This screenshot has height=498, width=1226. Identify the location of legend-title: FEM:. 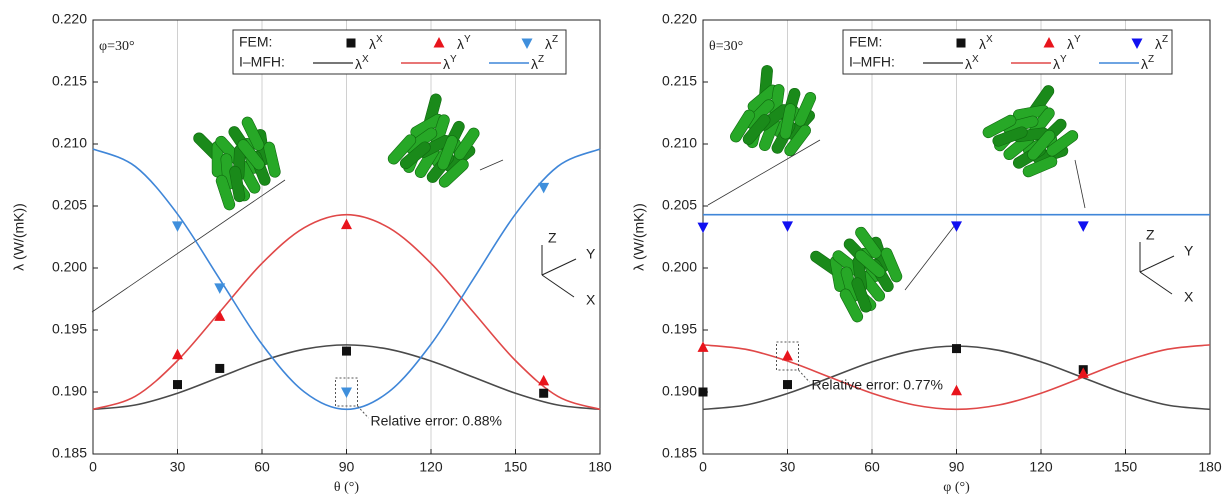
(255, 42).